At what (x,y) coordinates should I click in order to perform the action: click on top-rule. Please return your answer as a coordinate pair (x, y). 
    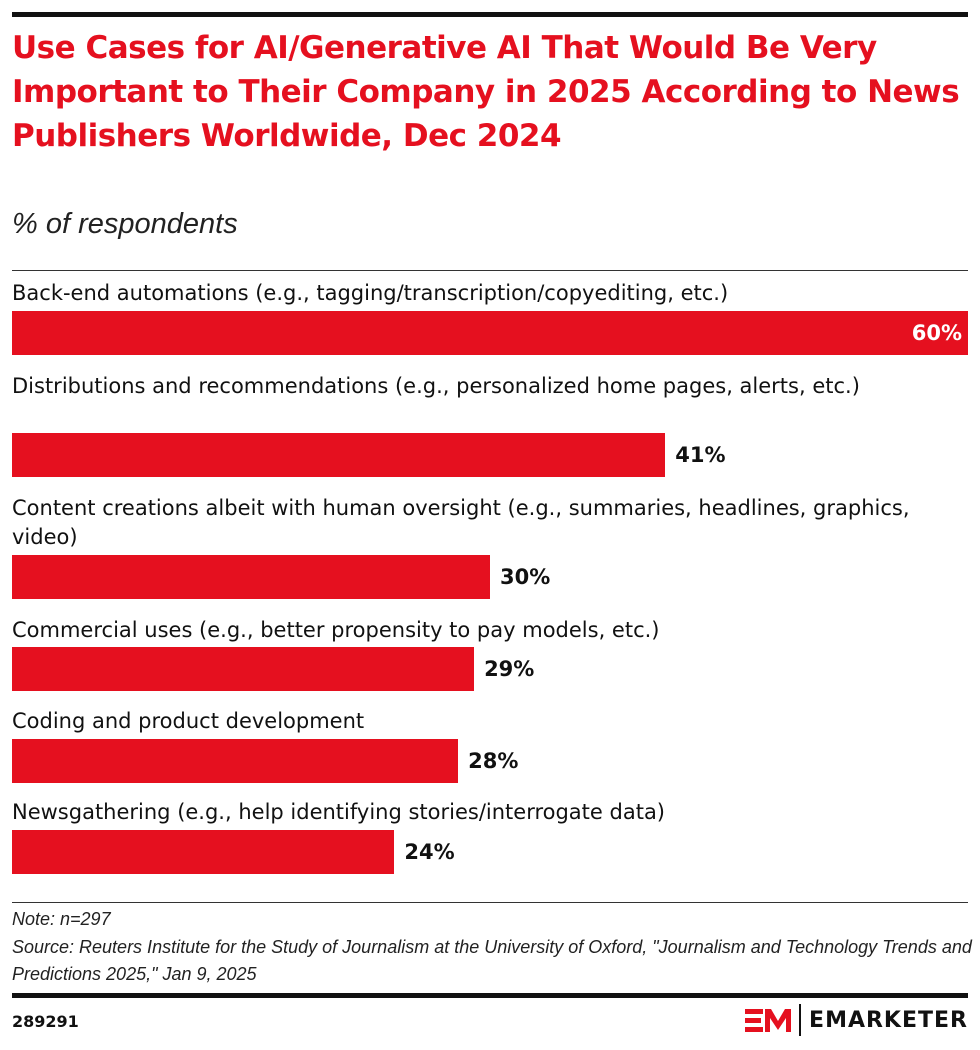
    Looking at the image, I should click on (490, 14).